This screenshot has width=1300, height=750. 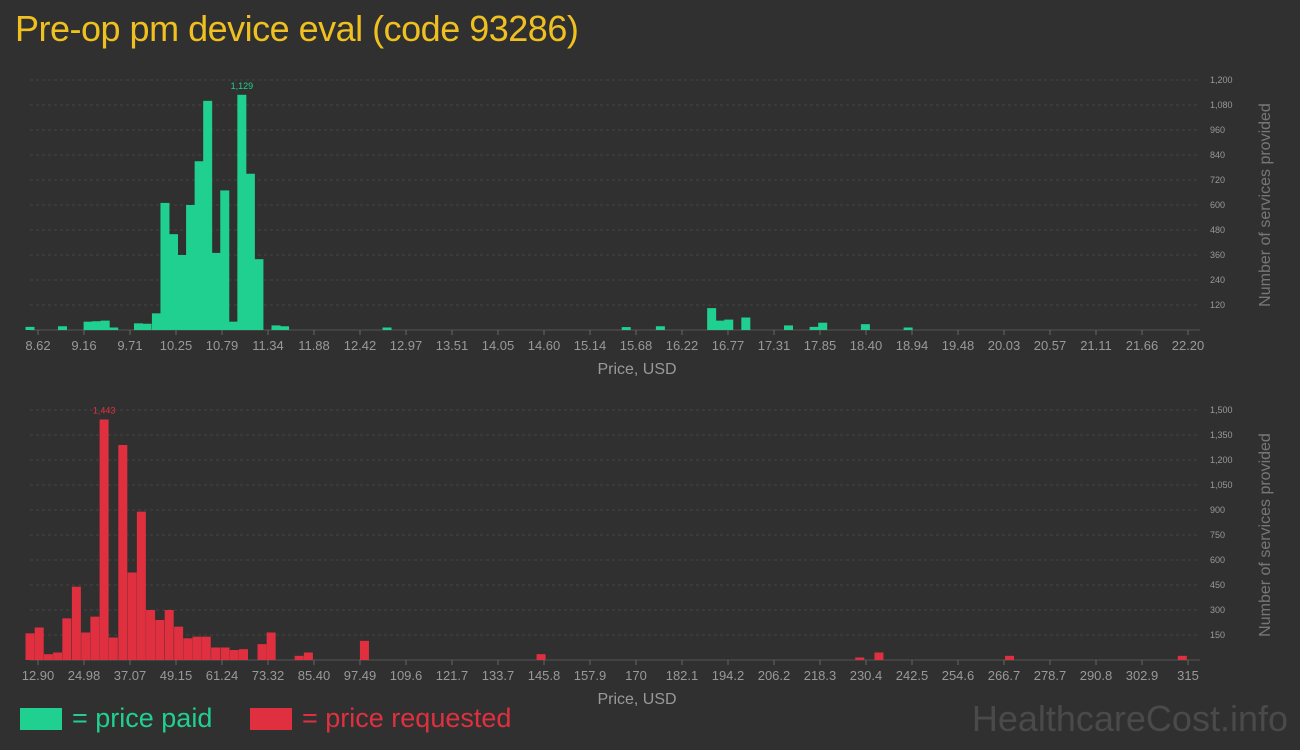 I want to click on paid-y-tick: 360, so click(x=1217, y=255).